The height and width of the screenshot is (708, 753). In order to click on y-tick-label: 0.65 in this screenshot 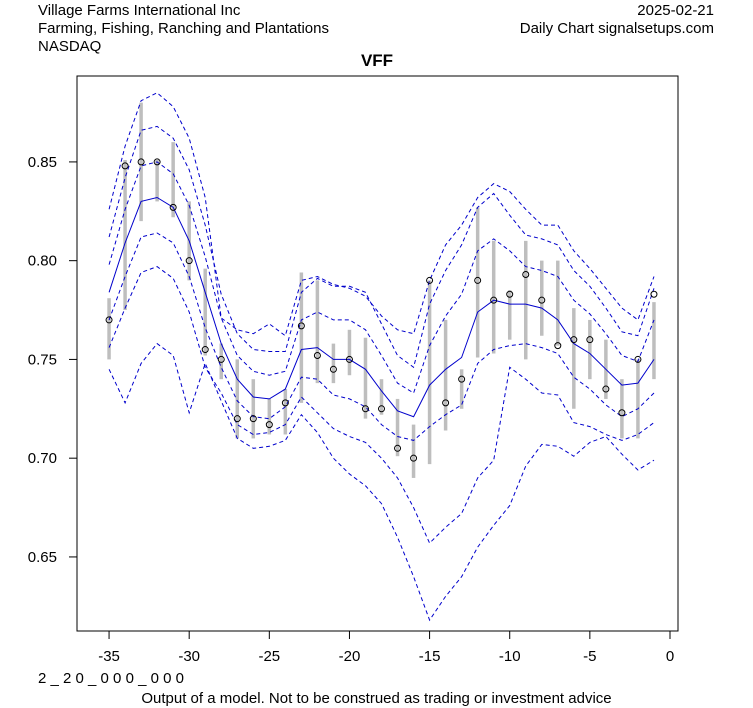, I will do `click(42, 557)`.